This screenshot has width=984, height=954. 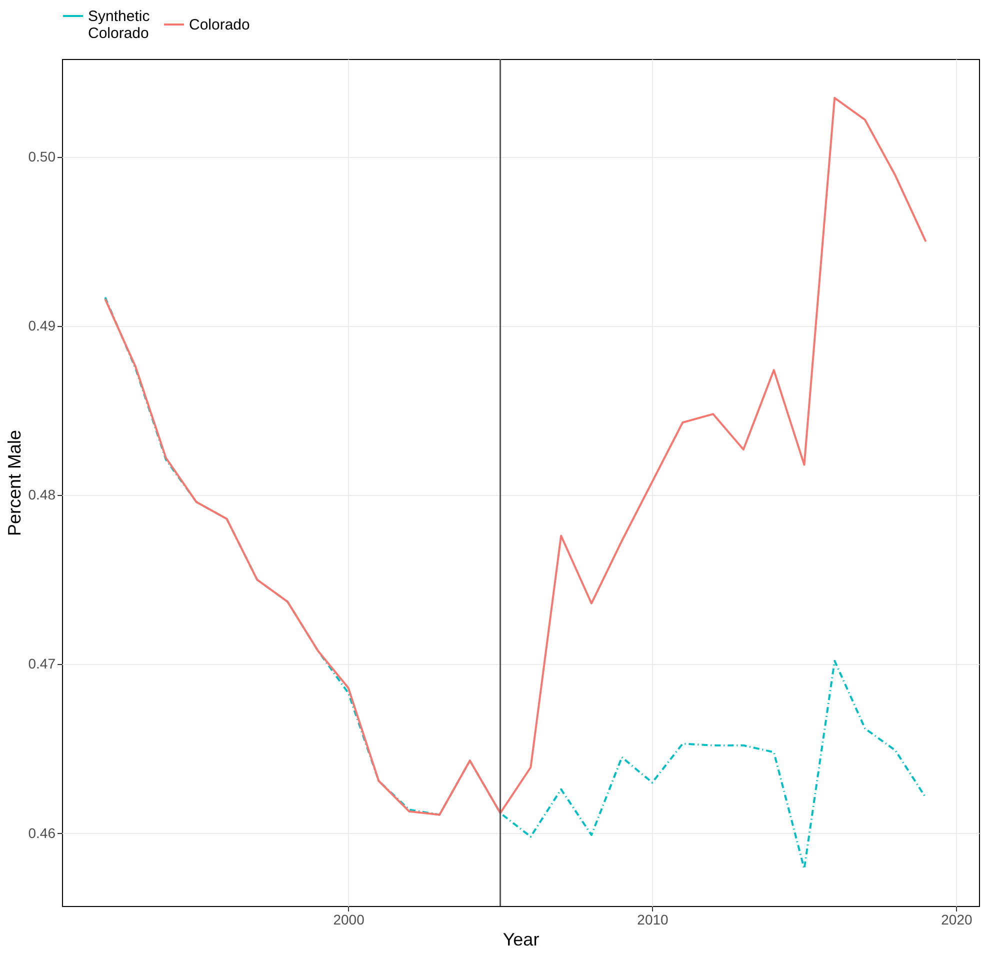 What do you see at coordinates (14, 483) in the screenshot?
I see `y-axis-title: Percent Male` at bounding box center [14, 483].